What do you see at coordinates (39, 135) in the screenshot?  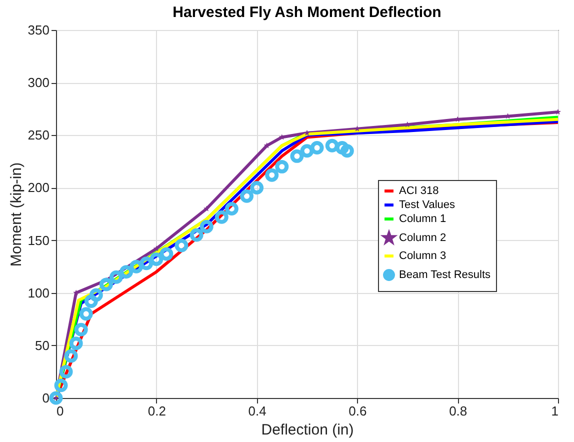 I see `y-tick-label: 250` at bounding box center [39, 135].